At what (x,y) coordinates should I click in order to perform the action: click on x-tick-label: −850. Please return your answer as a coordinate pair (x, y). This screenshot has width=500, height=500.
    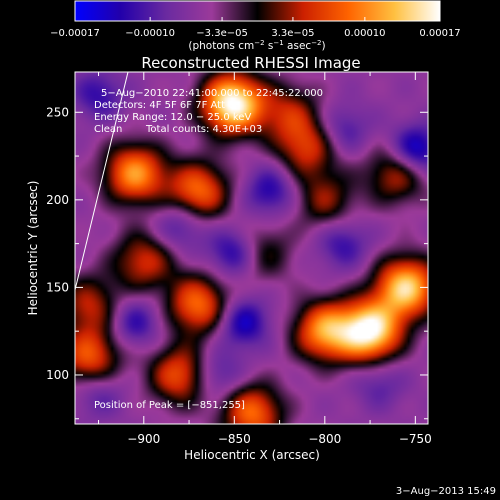
    Looking at the image, I should click on (234, 439).